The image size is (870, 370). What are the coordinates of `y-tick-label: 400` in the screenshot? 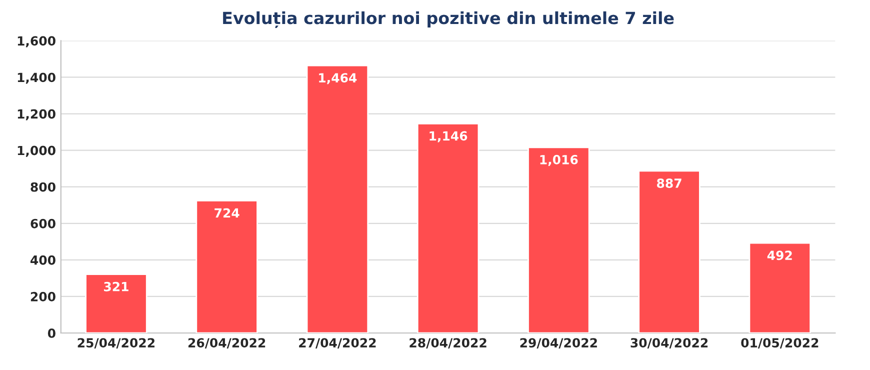 It's located at (43, 260).